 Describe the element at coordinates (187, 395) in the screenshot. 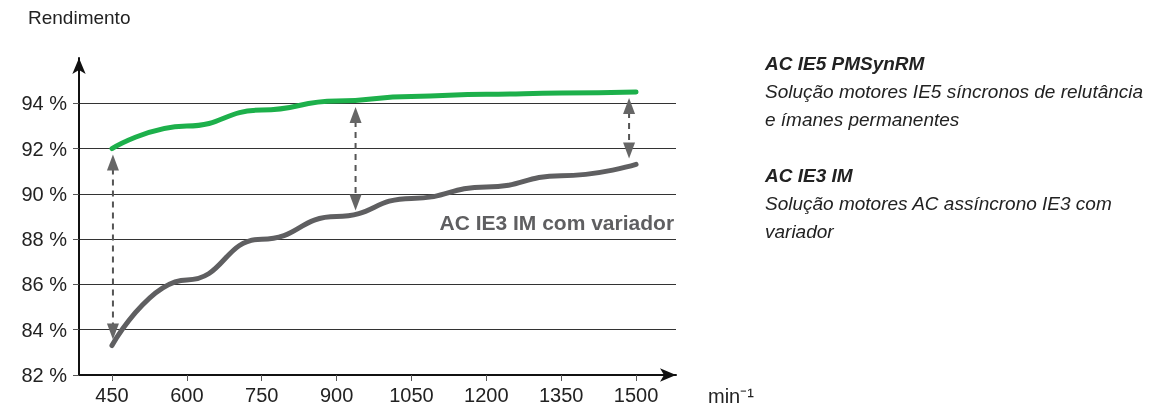

I see `x-tick-label: 600` at that location.